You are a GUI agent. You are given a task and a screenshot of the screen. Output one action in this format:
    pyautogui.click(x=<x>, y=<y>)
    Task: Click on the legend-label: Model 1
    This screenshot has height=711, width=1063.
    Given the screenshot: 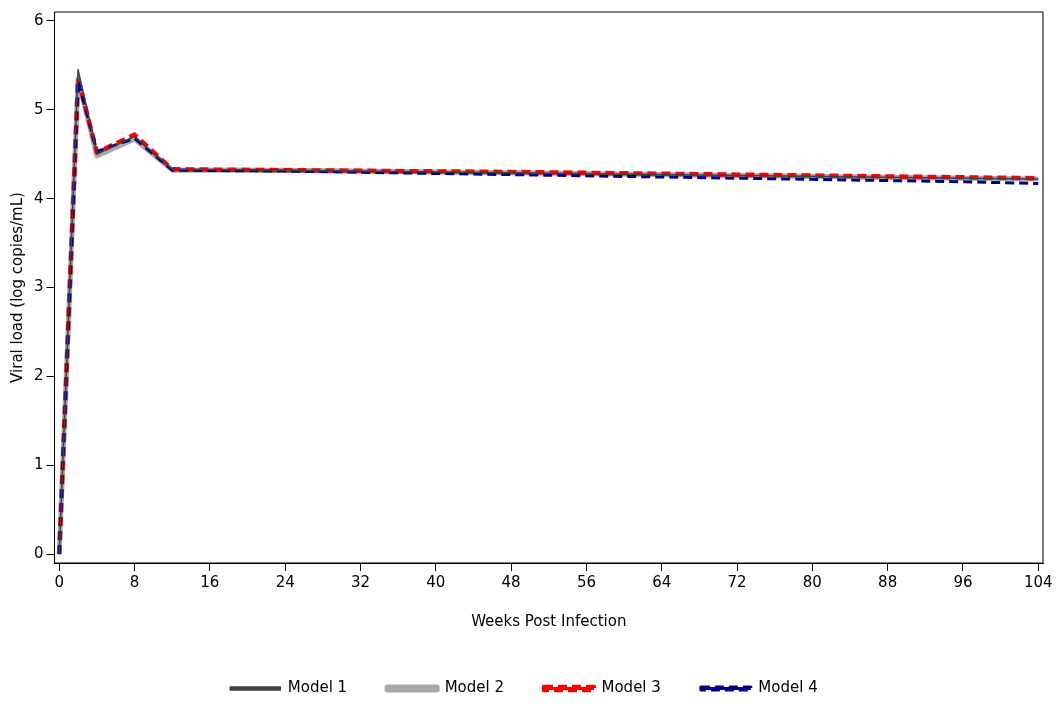 What is the action you would take?
    pyautogui.click(x=317, y=687)
    